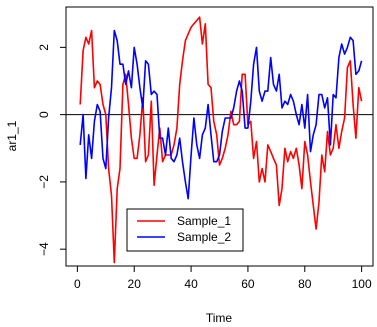 The width and height of the screenshot is (377, 327). Describe the element at coordinates (135, 284) in the screenshot. I see `x-tick-label: 20` at that location.